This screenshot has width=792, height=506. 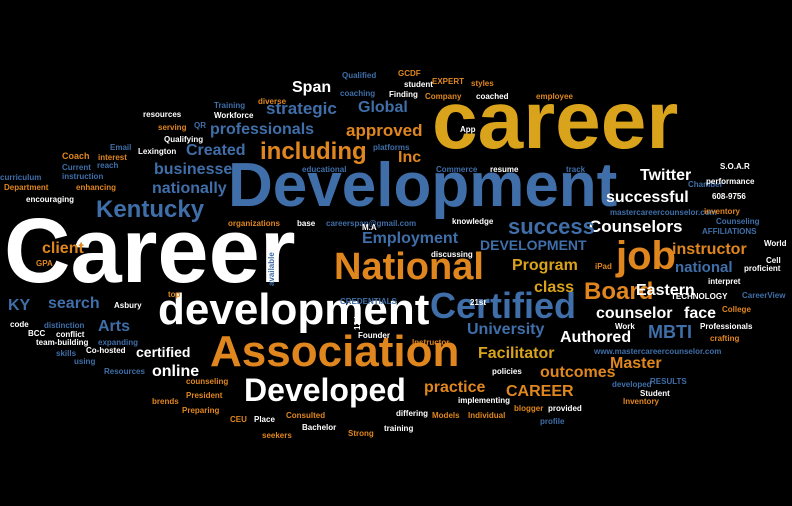 I want to click on word-seekers: seekers, so click(x=277, y=435).